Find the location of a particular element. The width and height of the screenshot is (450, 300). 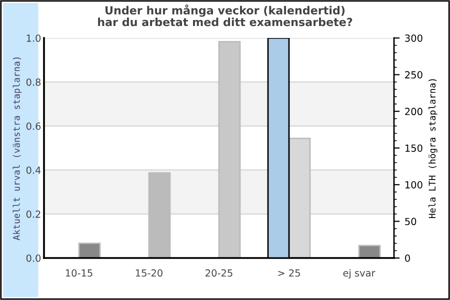

y-tick-label: 0.0 is located at coordinates (33, 258).